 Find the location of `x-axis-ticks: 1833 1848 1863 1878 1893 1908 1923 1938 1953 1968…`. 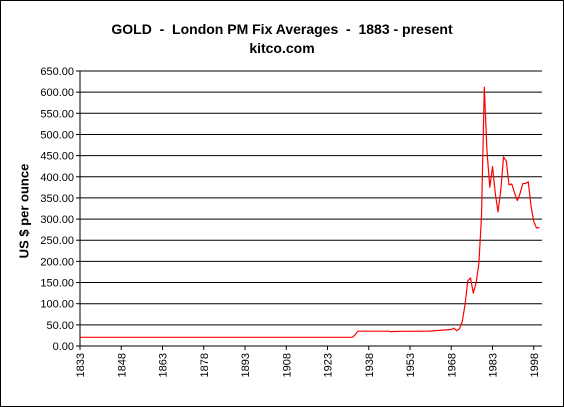

x-axis-ticks: 1833 1848 1863 1878 1893 1908 1923 1938 1953 1968… is located at coordinates (308, 361).